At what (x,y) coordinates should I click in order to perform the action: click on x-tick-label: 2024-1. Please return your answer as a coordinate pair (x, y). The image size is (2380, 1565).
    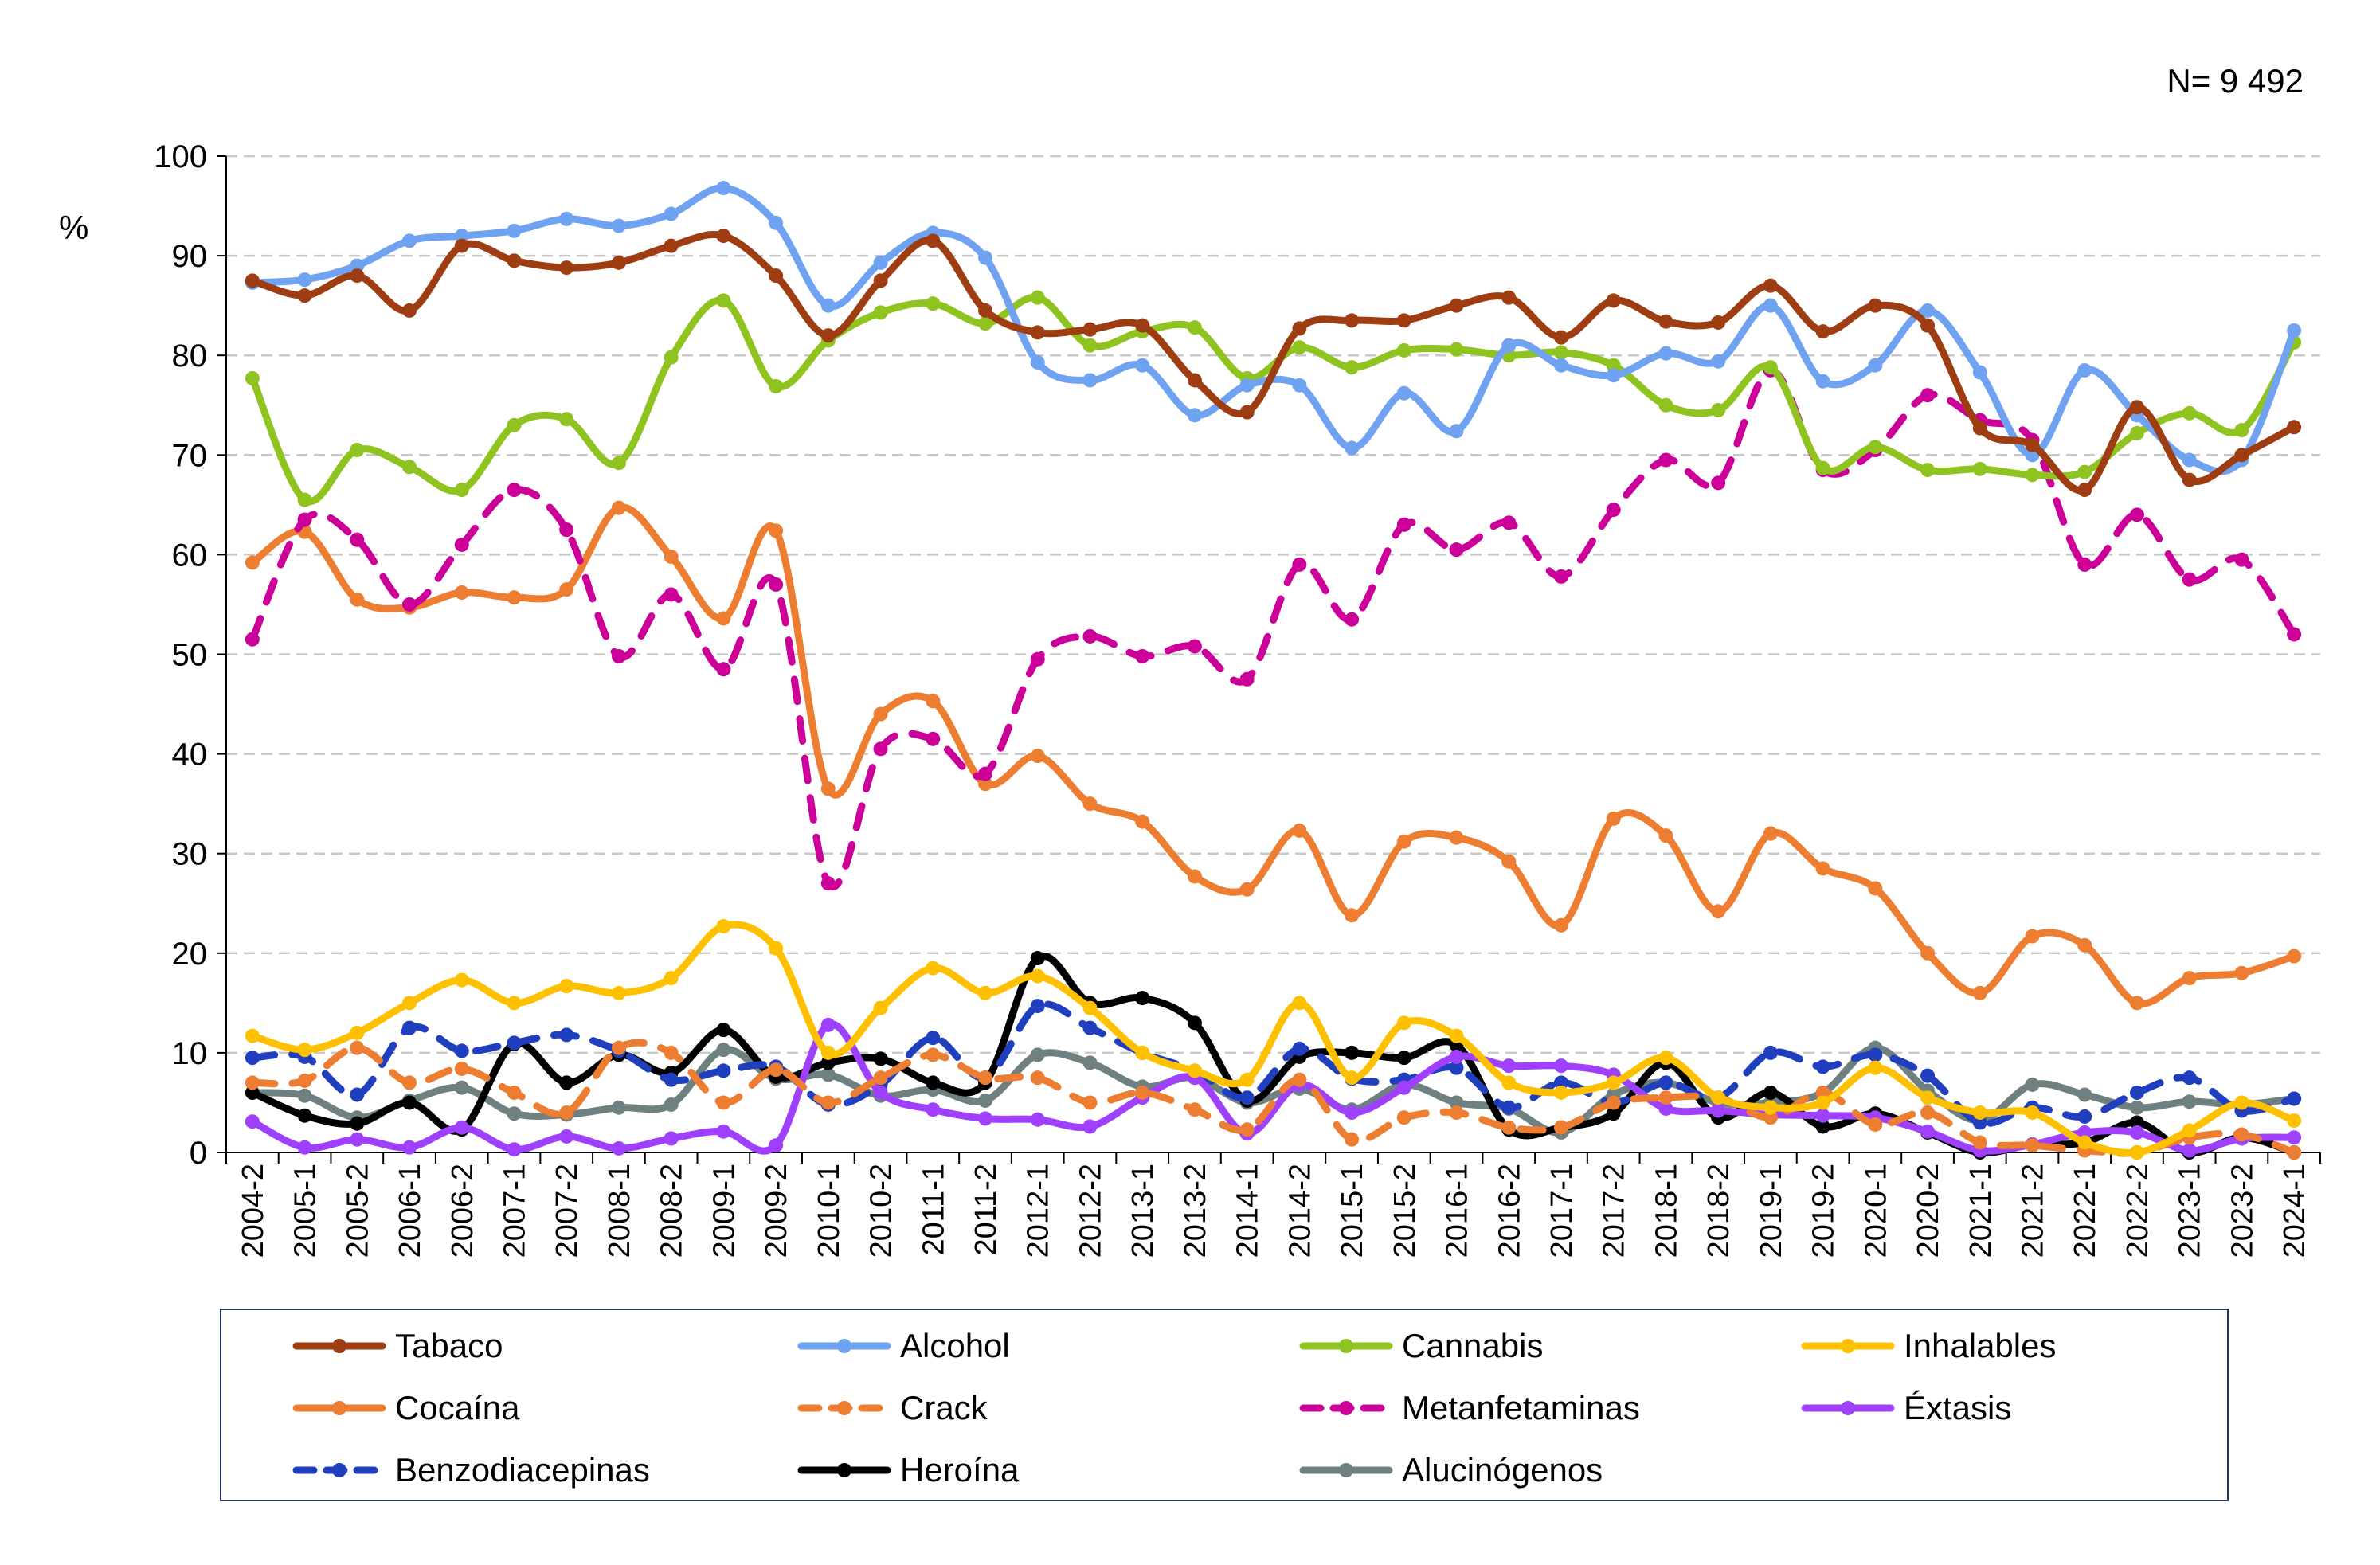
    Looking at the image, I should click on (2294, 1211).